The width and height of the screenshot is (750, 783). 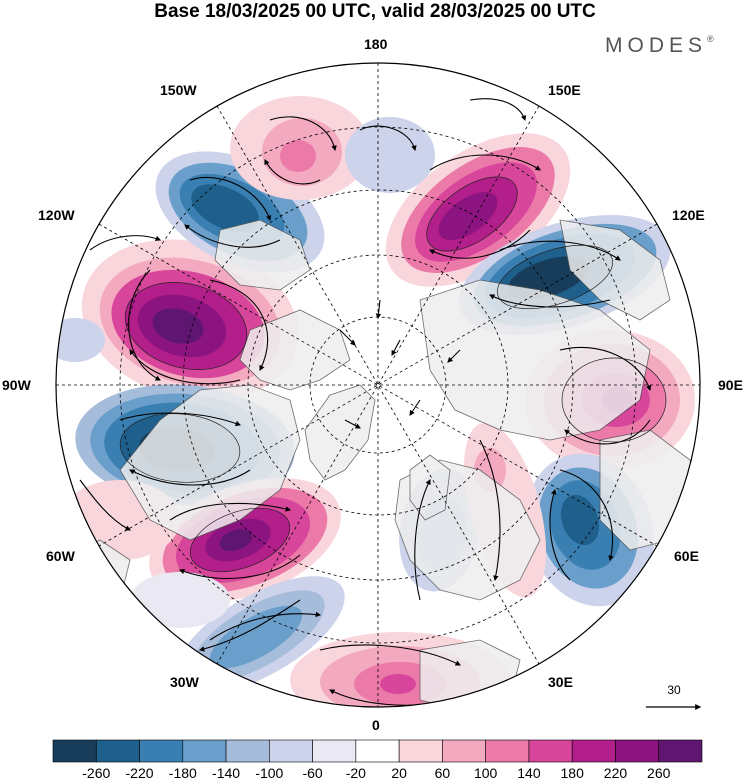 What do you see at coordinates (184, 682) in the screenshot?
I see `lon-label-30w: 30W` at bounding box center [184, 682].